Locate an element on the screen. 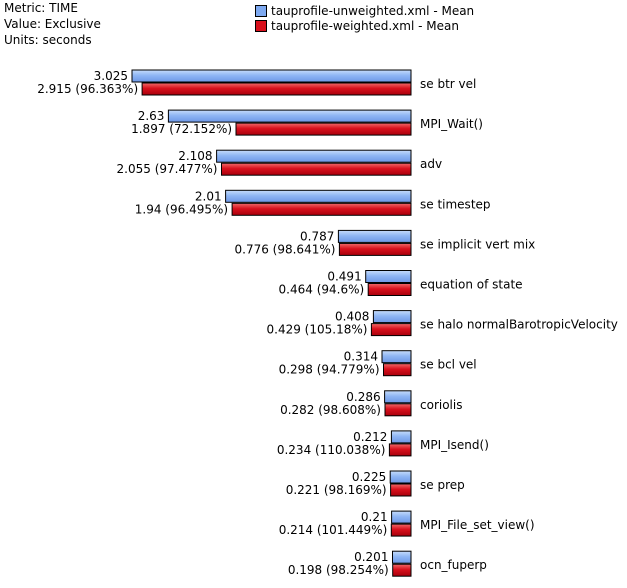  bar-se-btr-vel-weighted is located at coordinates (276, 89).